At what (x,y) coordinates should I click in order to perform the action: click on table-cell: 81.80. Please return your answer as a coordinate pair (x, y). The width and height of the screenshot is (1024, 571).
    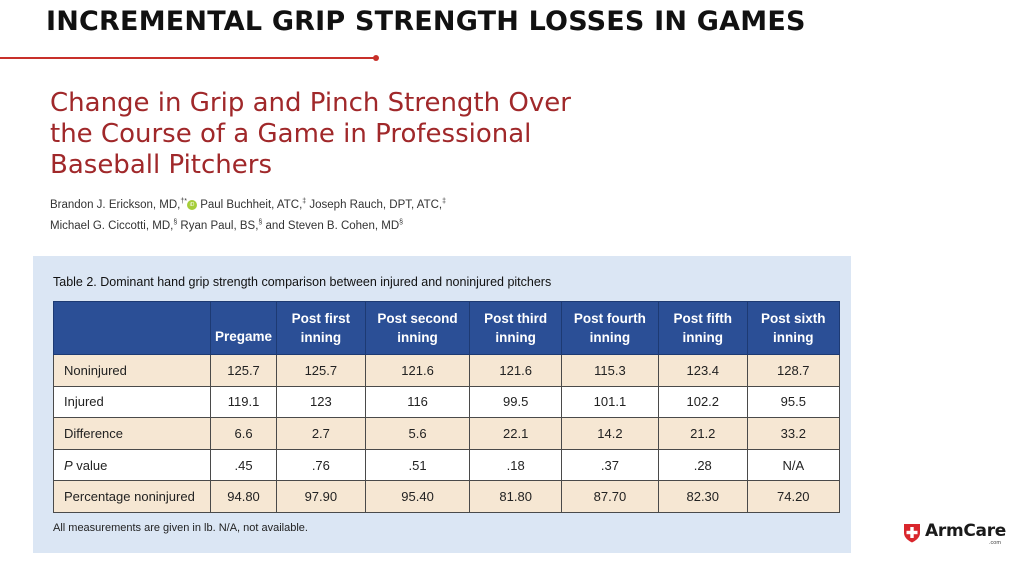
    Looking at the image, I should click on (515, 496).